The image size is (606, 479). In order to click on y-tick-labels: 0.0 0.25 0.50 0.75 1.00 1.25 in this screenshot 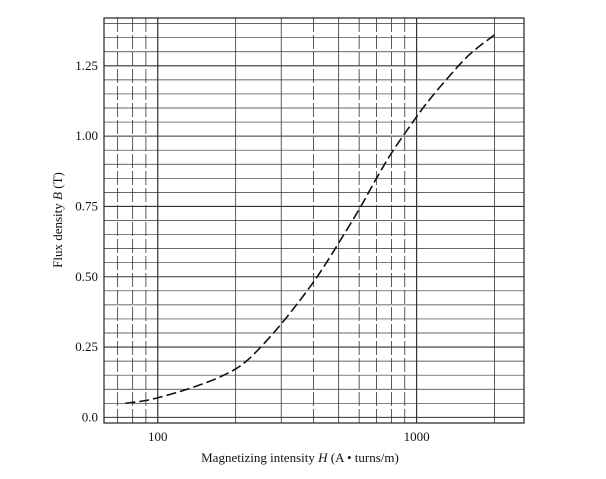, I will do `click(86, 241)`.